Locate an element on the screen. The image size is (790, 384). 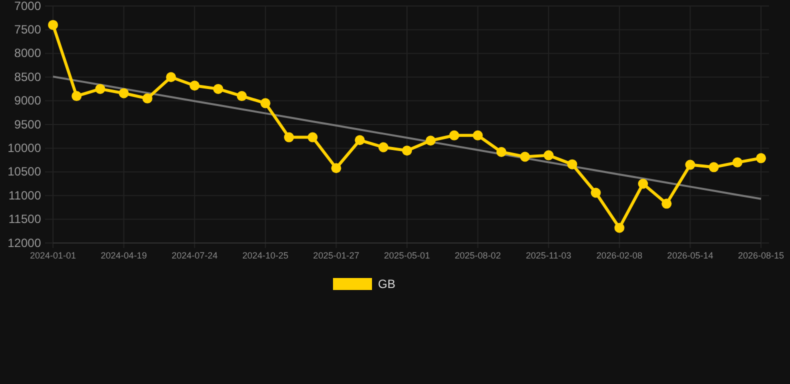
y-tick-label: 11500 is located at coordinates (25, 219).